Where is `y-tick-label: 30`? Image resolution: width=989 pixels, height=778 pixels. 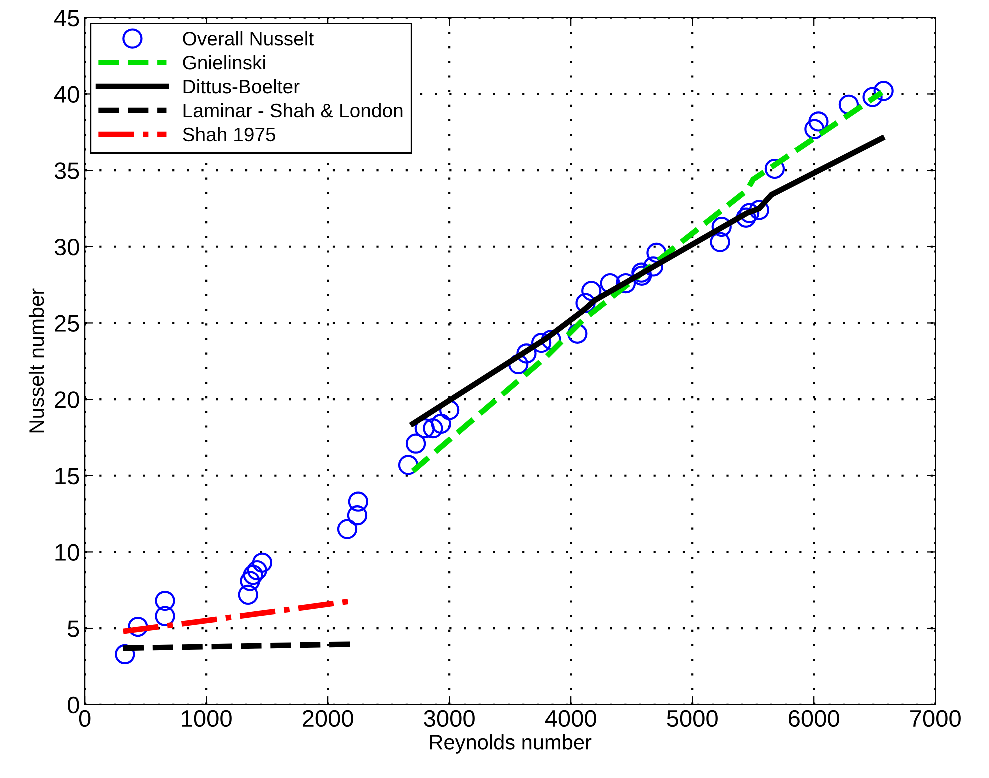
y-tick-label: 30 is located at coordinates (67, 247).